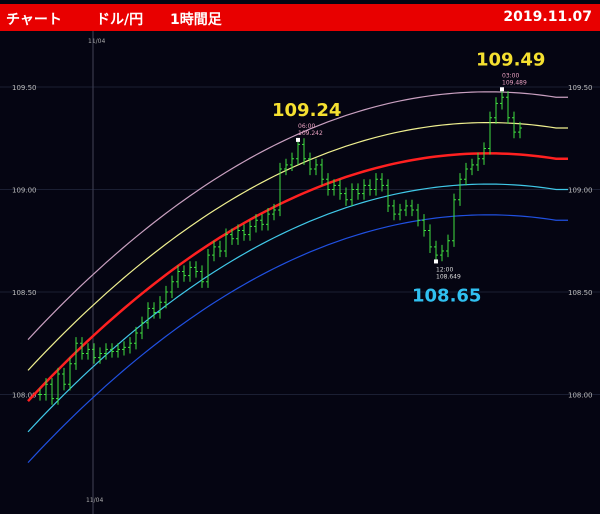 This screenshot has width=600, height=514. Describe the element at coordinates (34, 20) in the screenshot. I see `header-title: チャート` at that location.